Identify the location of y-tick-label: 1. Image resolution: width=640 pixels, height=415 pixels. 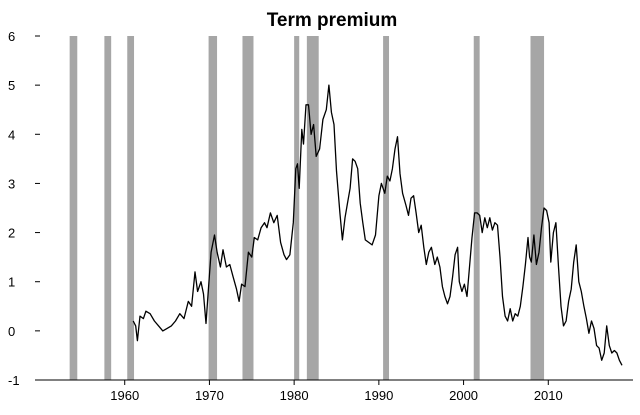
(11, 282).